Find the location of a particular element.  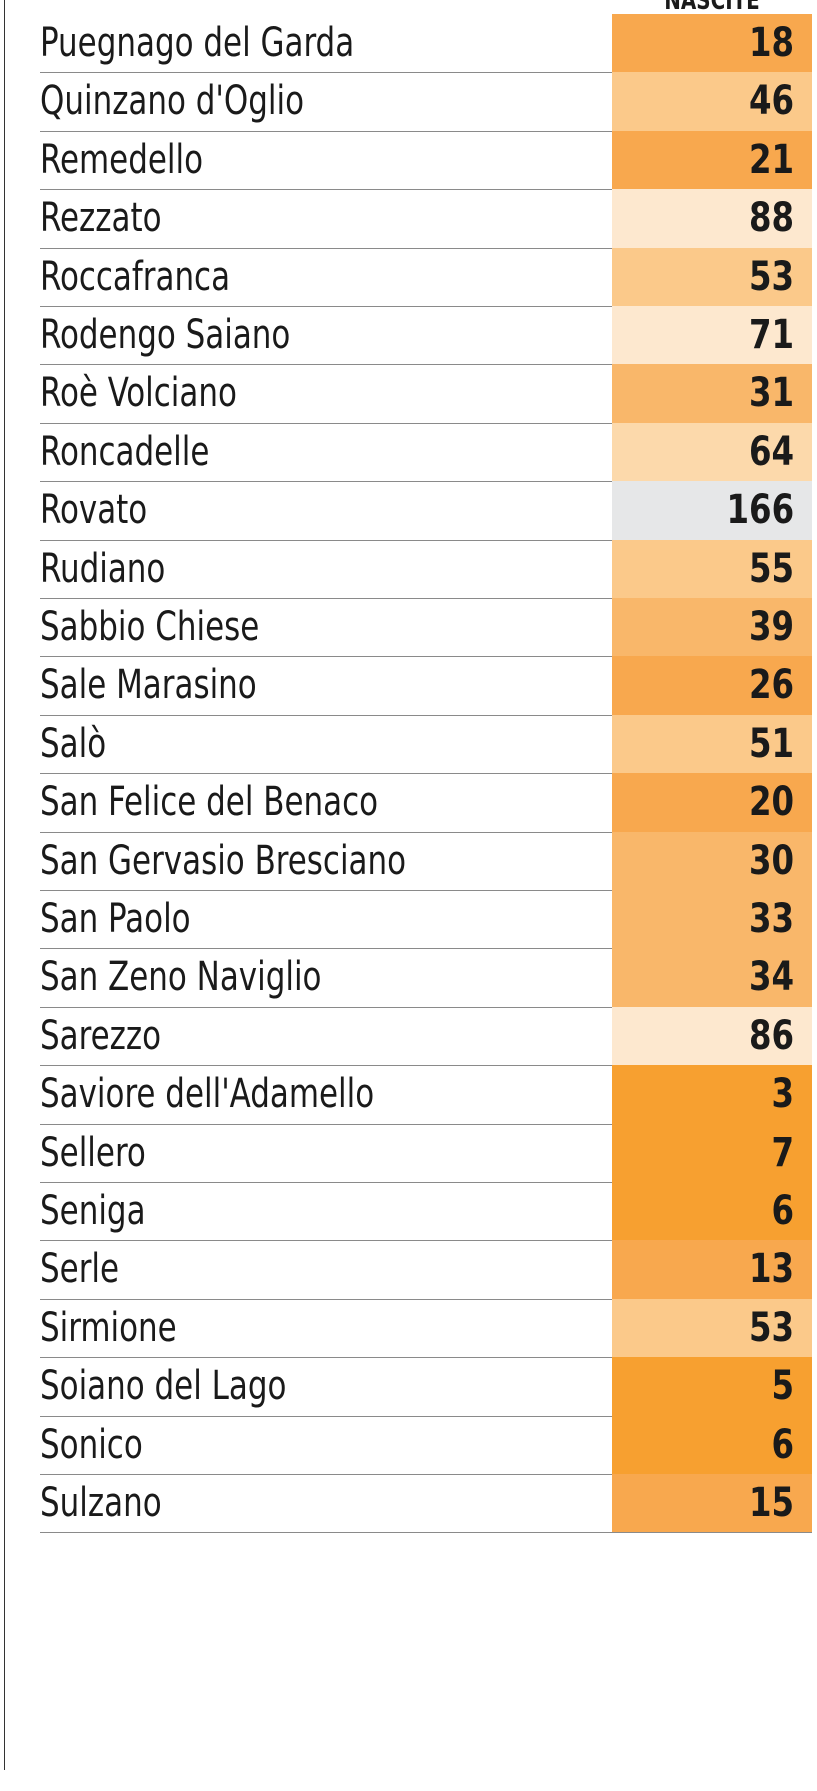

births-cell: 5 is located at coordinates (712, 1386).